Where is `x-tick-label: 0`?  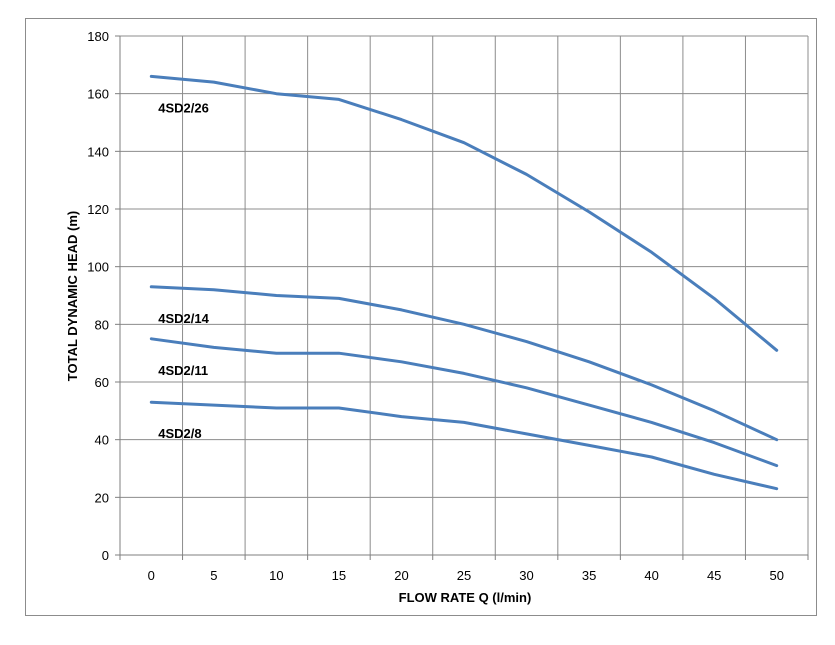 x-tick-label: 0 is located at coordinates (151, 575).